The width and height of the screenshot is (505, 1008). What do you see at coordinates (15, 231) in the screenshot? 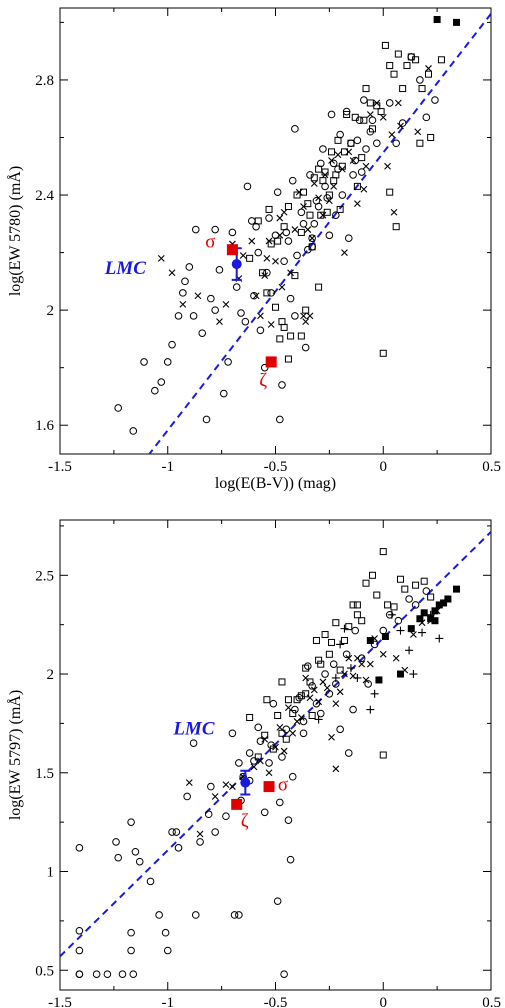
I see `y-axis-label: log(EW 5780) (mÅ)` at bounding box center [15, 231].